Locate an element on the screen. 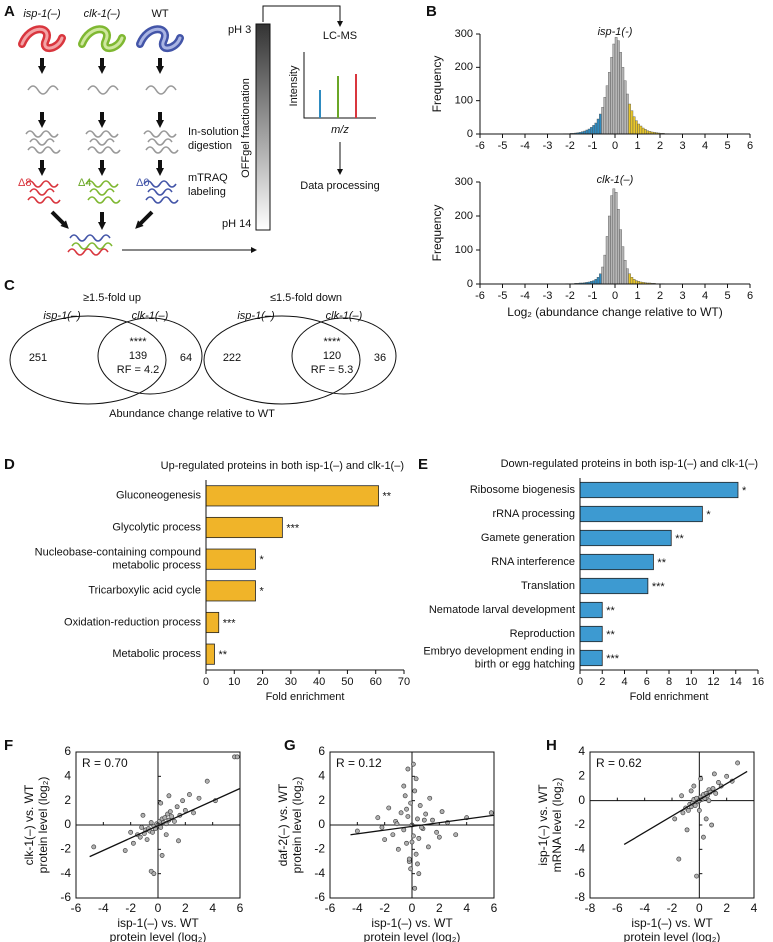 The height and width of the screenshot is (942, 773). ph-label: pH 3 is located at coordinates (239, 30).